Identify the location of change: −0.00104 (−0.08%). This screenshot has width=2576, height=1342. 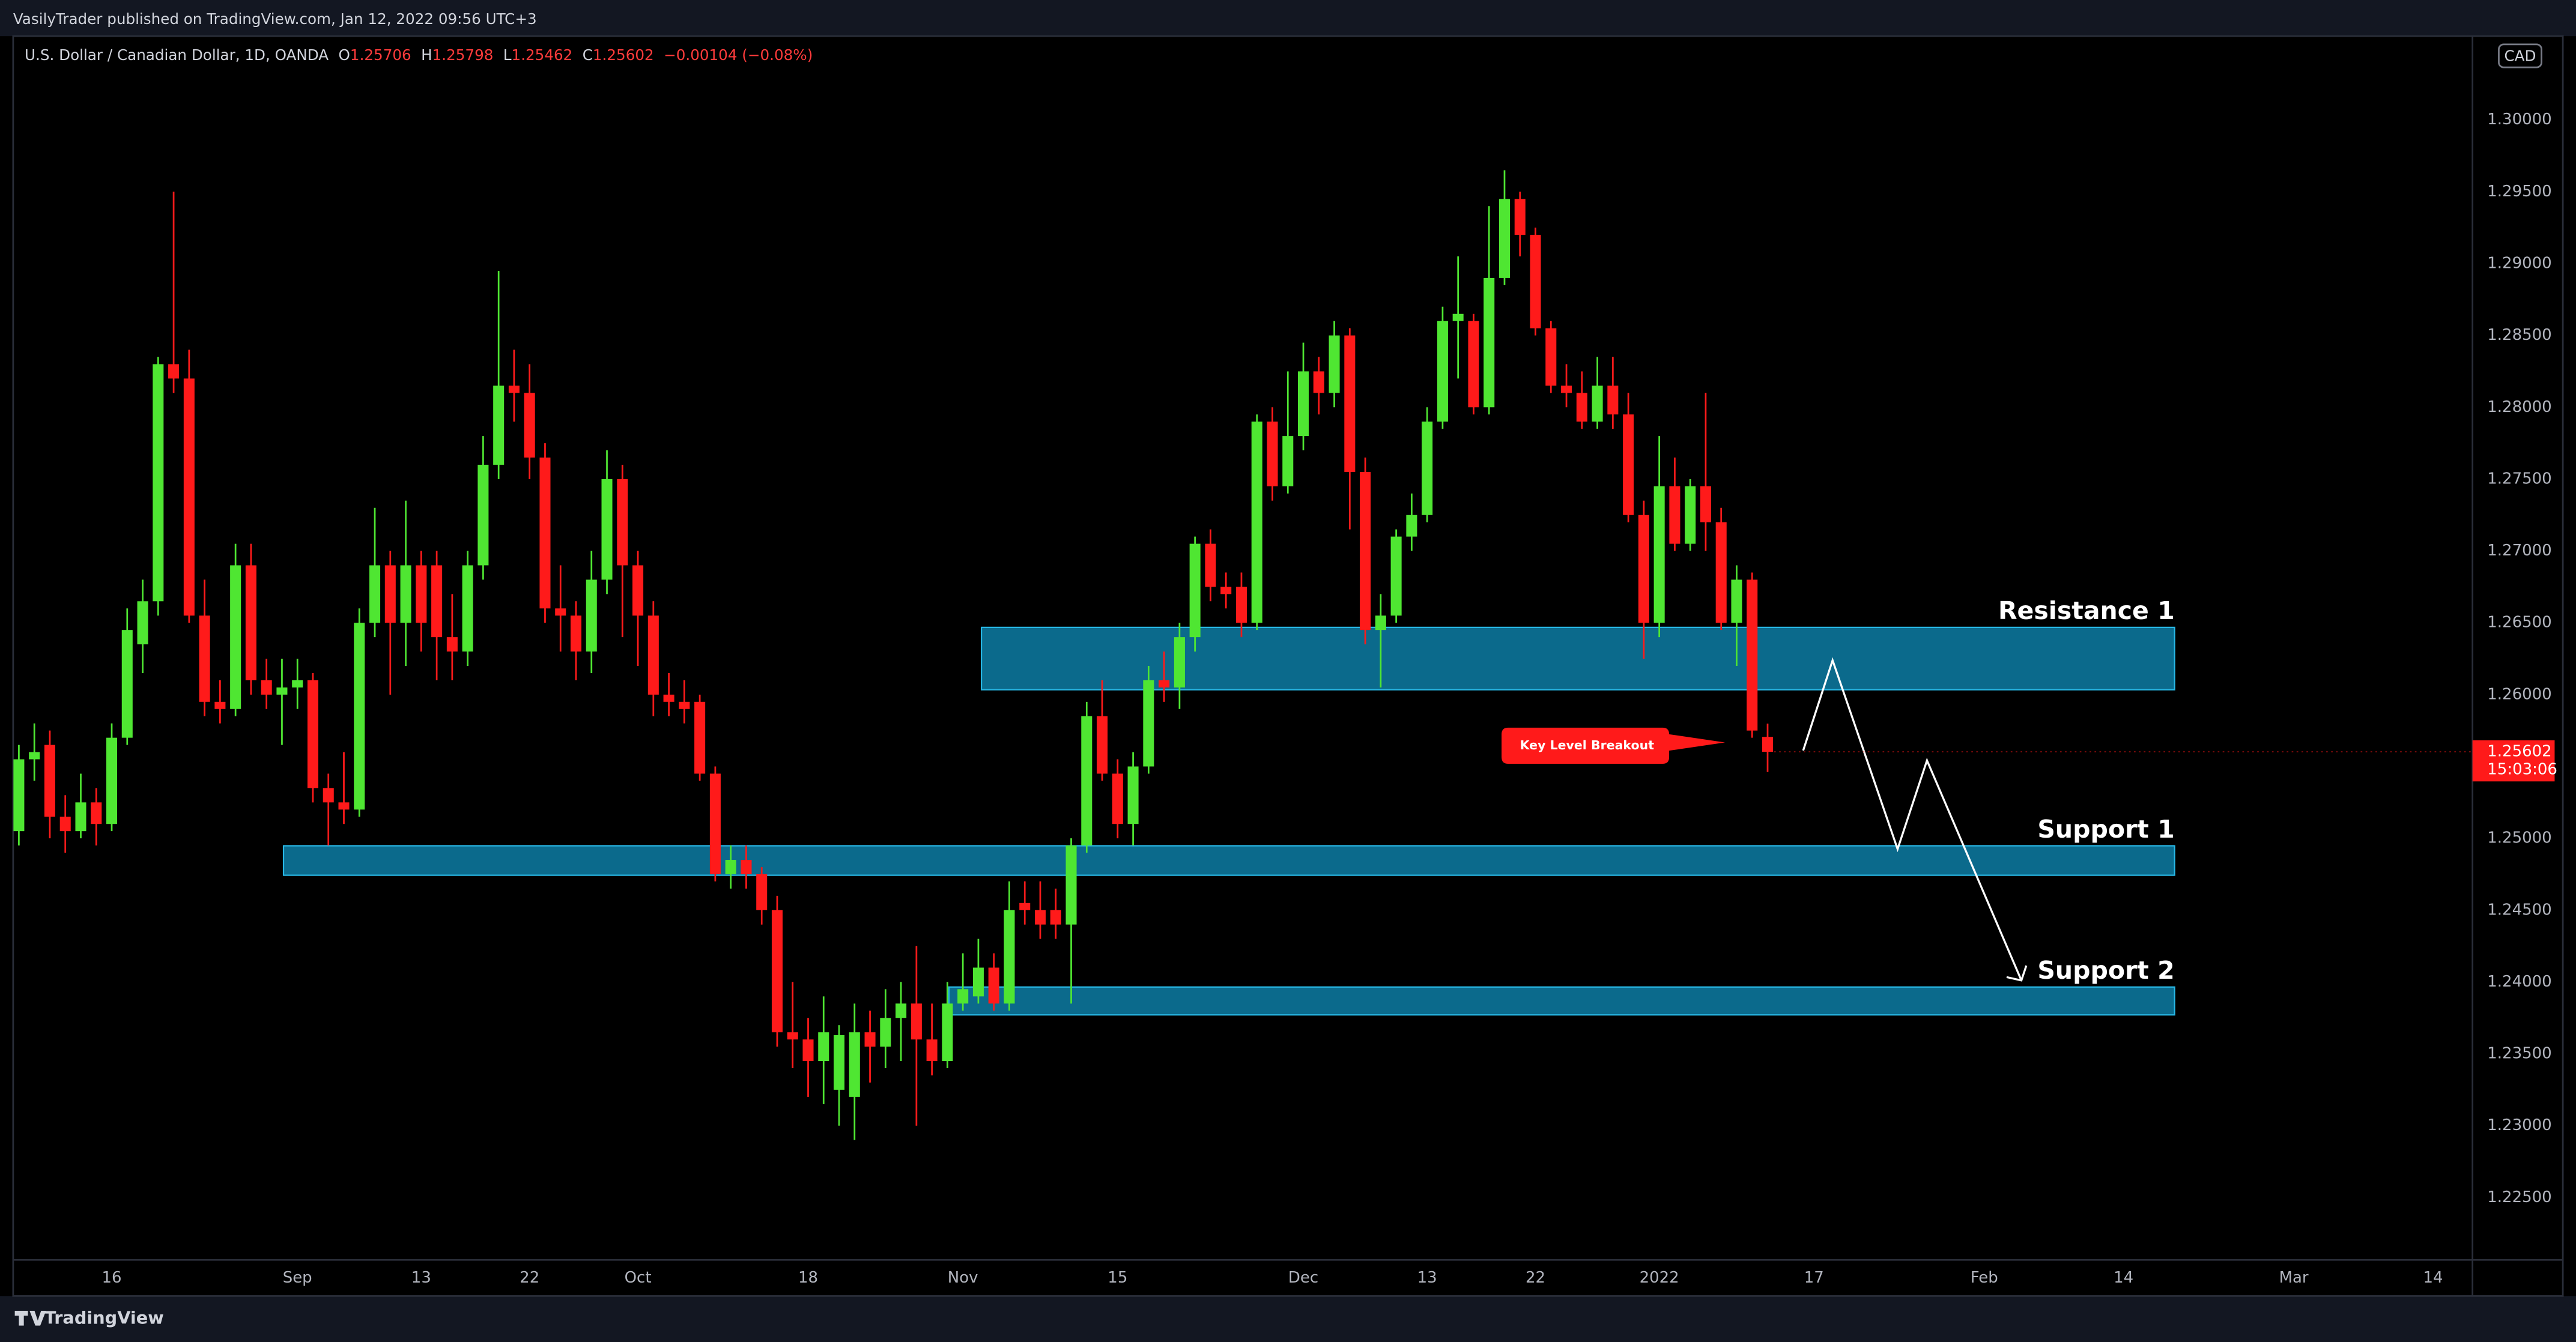
(738, 55).